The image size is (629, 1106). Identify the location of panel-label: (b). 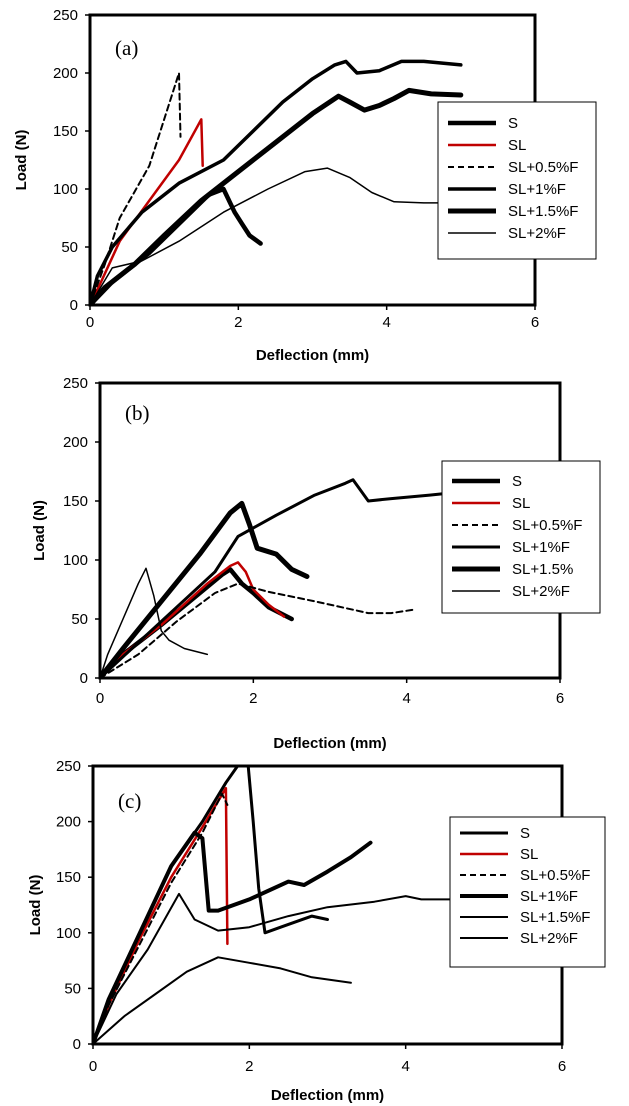
(137, 413).